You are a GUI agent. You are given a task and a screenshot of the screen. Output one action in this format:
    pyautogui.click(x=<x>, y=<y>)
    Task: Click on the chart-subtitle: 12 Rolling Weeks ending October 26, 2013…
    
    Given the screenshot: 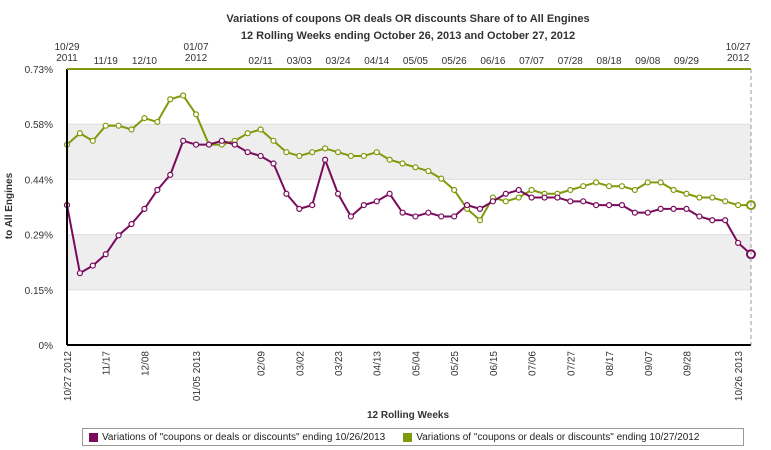 What is the action you would take?
    pyautogui.click(x=408, y=36)
    